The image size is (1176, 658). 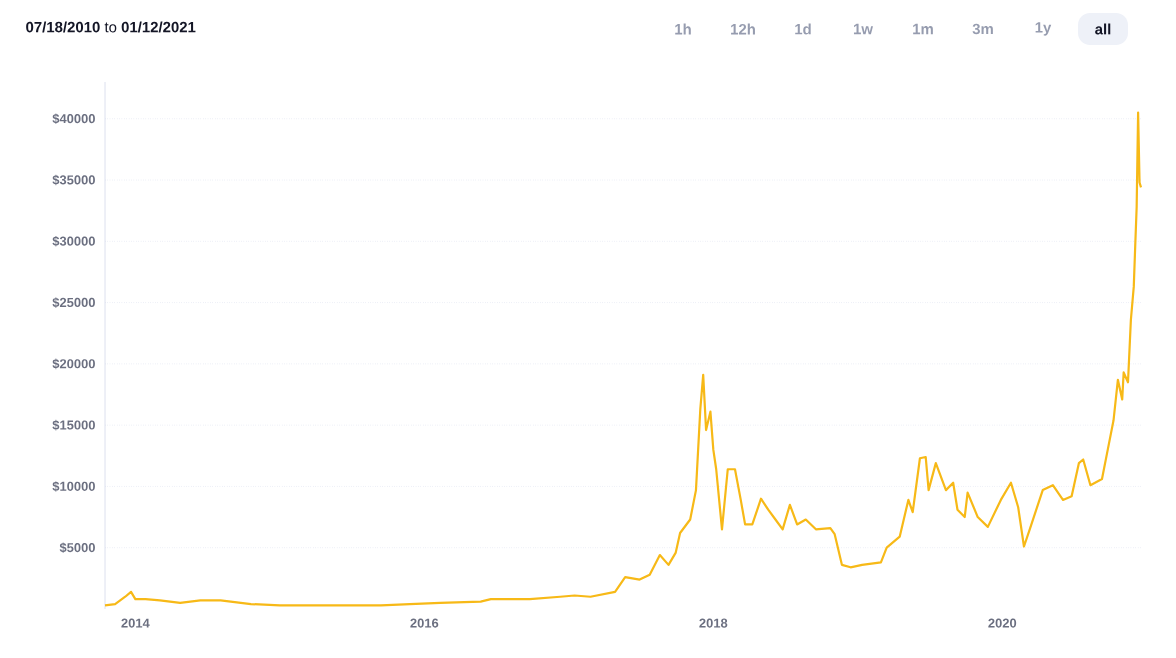 What do you see at coordinates (73, 425) in the screenshot?
I see `y-tick-label: $15000` at bounding box center [73, 425].